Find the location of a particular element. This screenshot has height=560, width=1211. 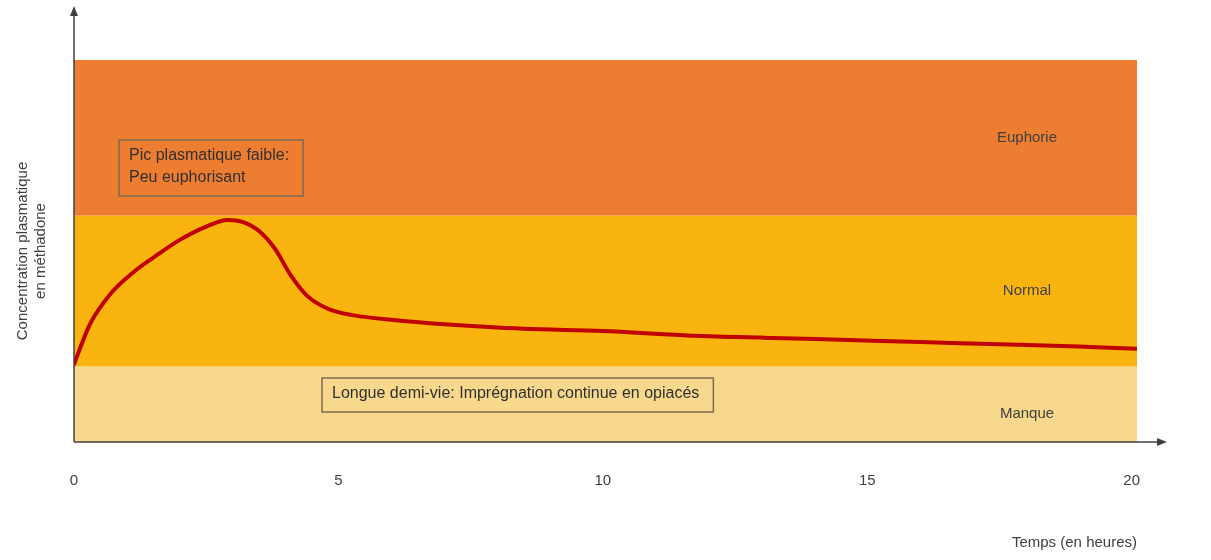

band-label: Euphorie is located at coordinates (1027, 136).